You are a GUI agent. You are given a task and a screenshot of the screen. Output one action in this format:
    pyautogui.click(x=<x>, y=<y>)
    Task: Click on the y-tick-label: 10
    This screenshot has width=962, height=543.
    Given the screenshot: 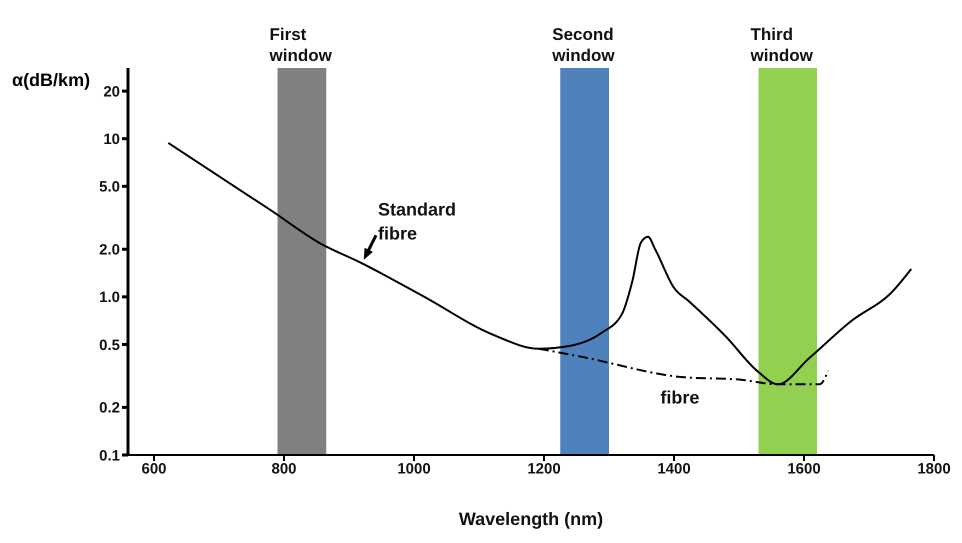 What is the action you would take?
    pyautogui.click(x=111, y=139)
    